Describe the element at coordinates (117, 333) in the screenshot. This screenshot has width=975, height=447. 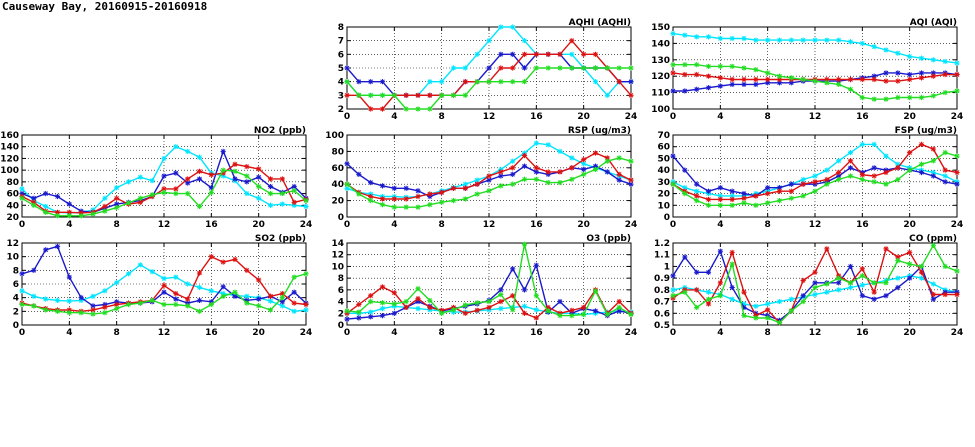
I see `x-tick-label: 8` at that location.